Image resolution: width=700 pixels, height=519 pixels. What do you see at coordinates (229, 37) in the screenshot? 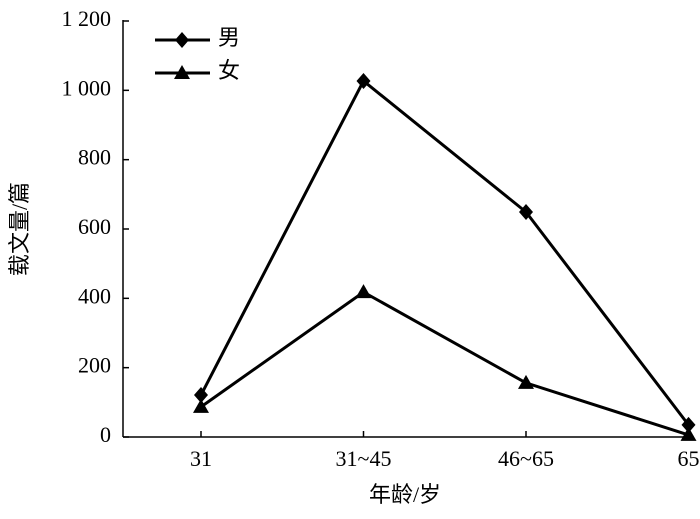
I see `legend-label: 男` at bounding box center [229, 37].